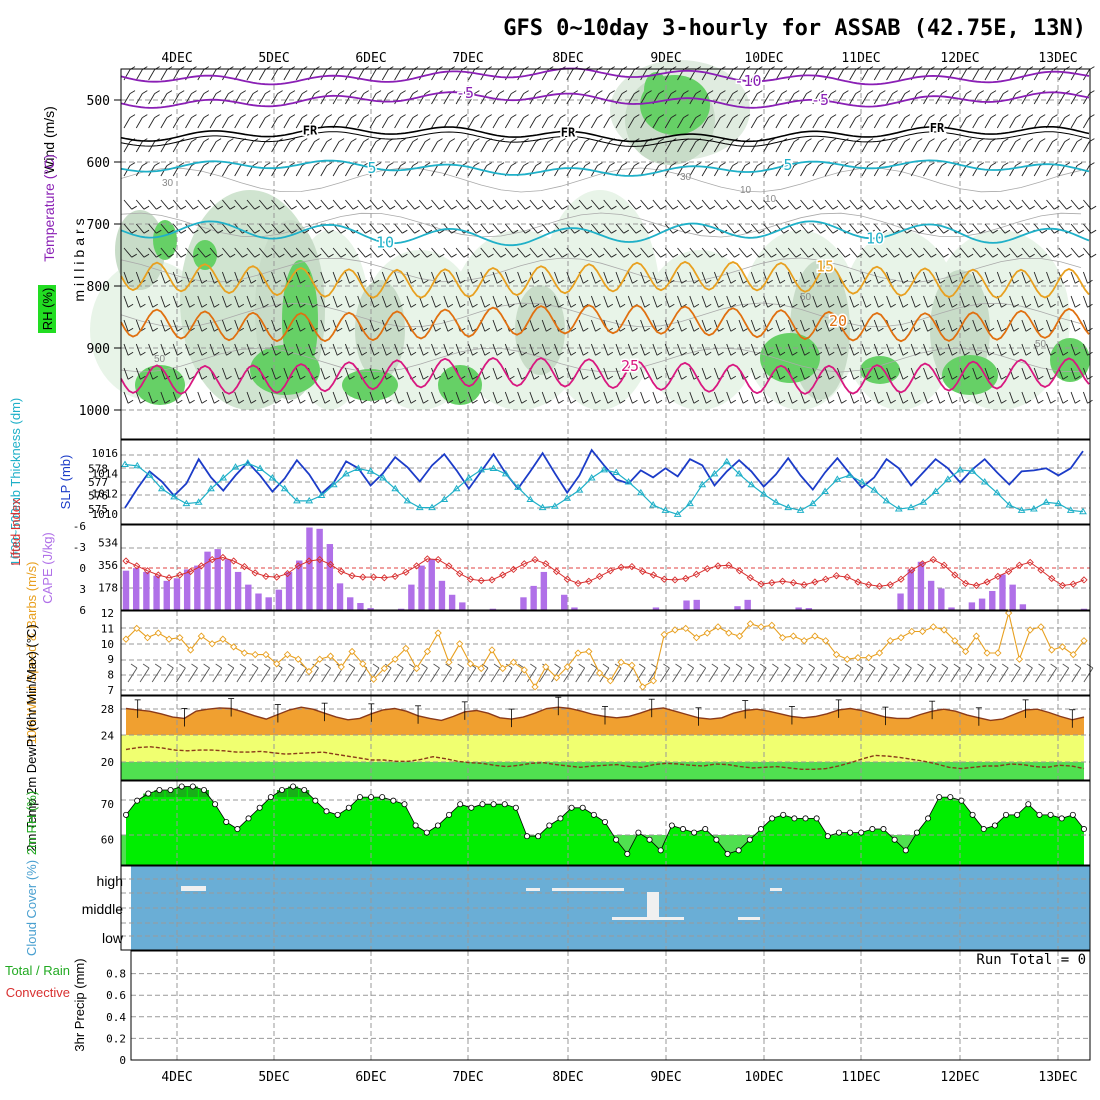 The image size is (1100, 1100). What do you see at coordinates (860, 1077) in the screenshot?
I see `date-label-bottom: 11DEC` at bounding box center [860, 1077].